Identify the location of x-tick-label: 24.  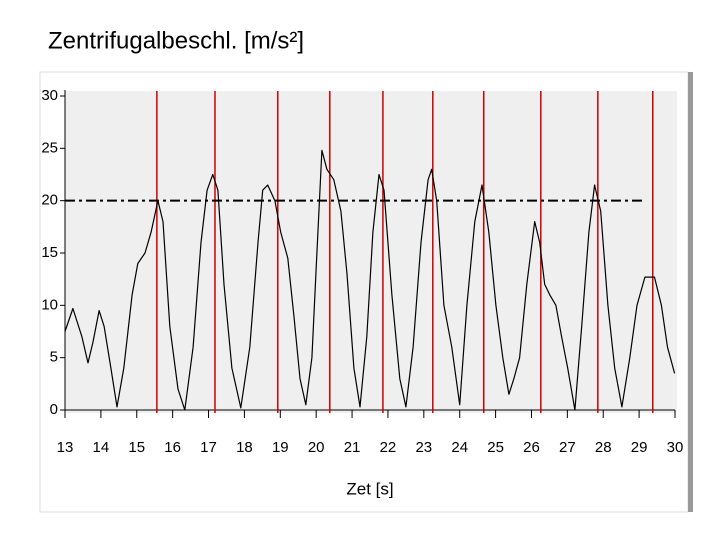
(459, 447).